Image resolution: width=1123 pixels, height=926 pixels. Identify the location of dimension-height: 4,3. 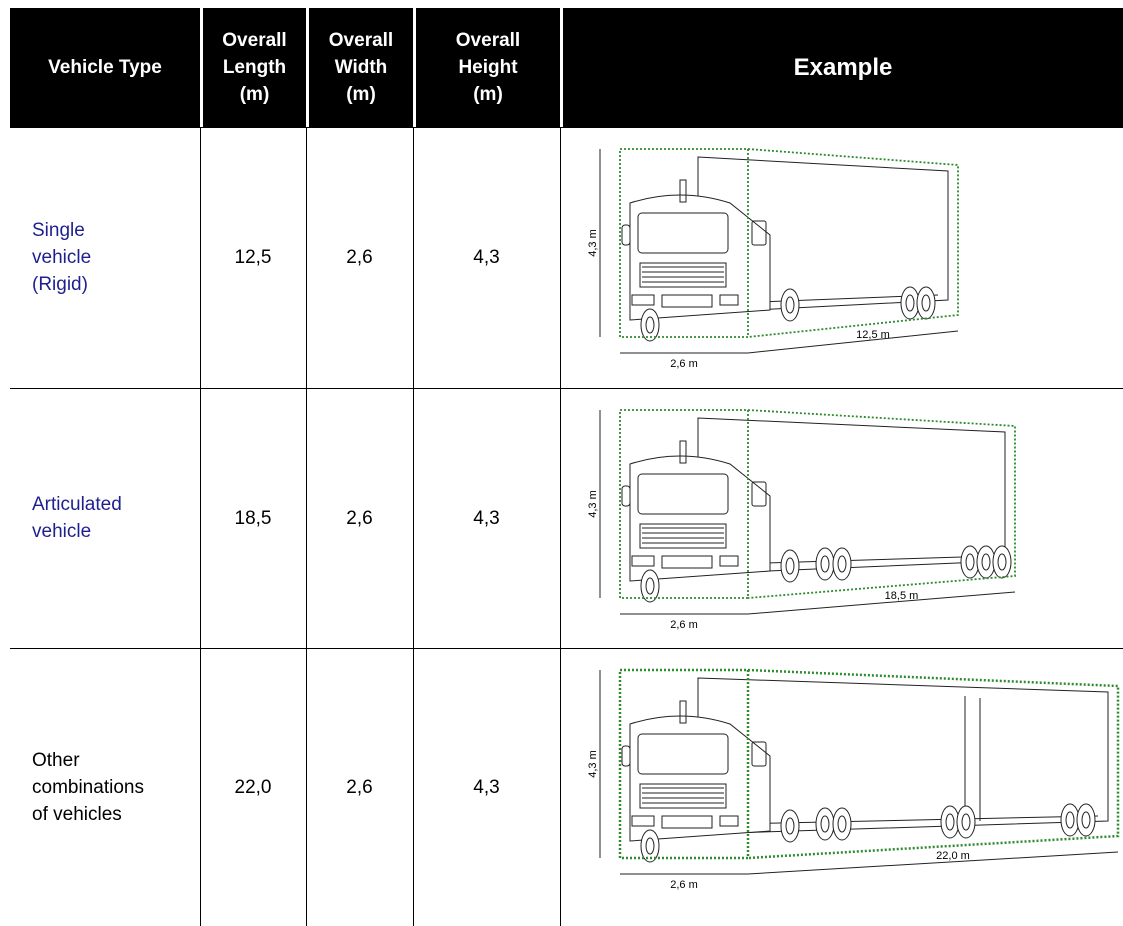
(486, 518).